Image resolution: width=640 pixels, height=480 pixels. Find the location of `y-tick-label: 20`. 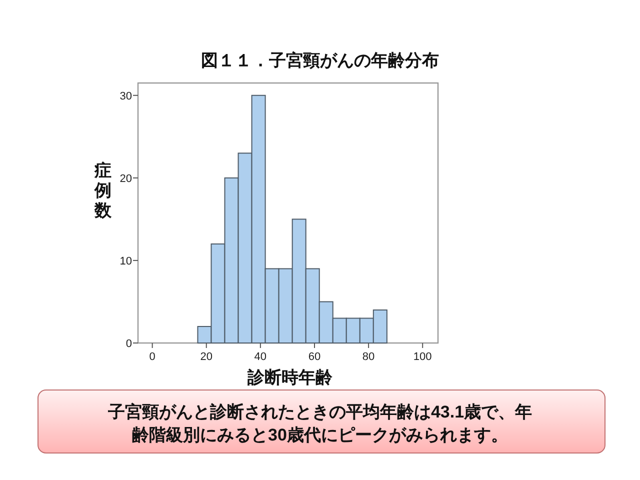

y-tick-label: 20 is located at coordinates (126, 178).